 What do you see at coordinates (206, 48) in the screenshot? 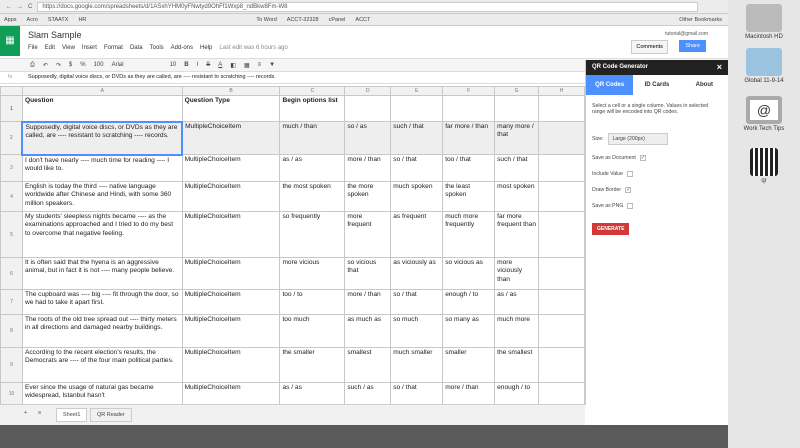
I see `menu-help: Help` at bounding box center [206, 48].